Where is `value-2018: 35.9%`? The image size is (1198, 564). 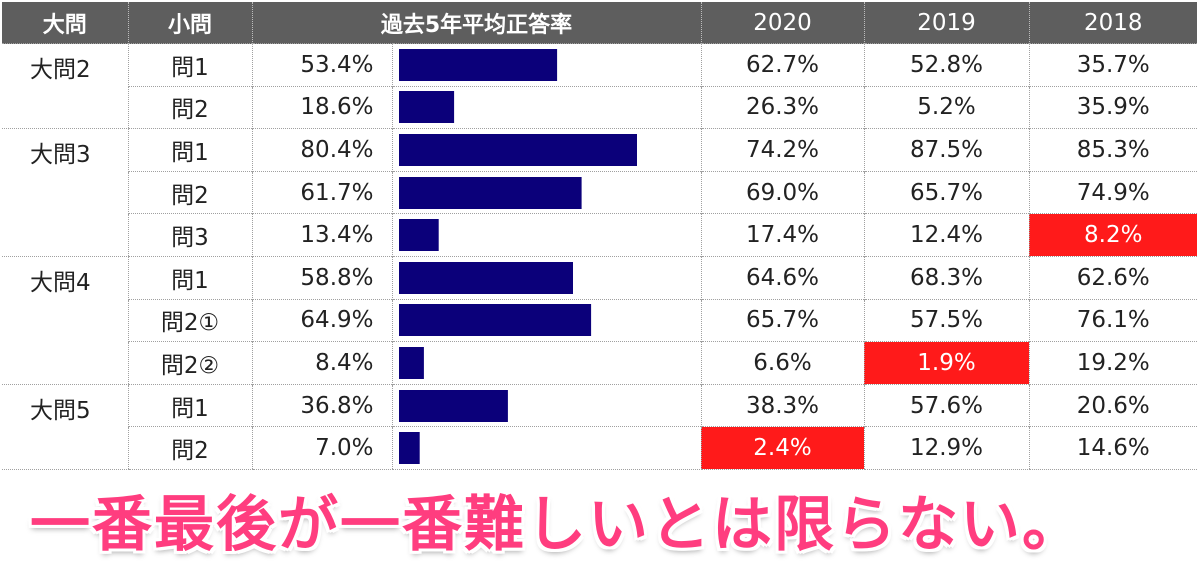
value-2018: 35.9% is located at coordinates (1112, 107).